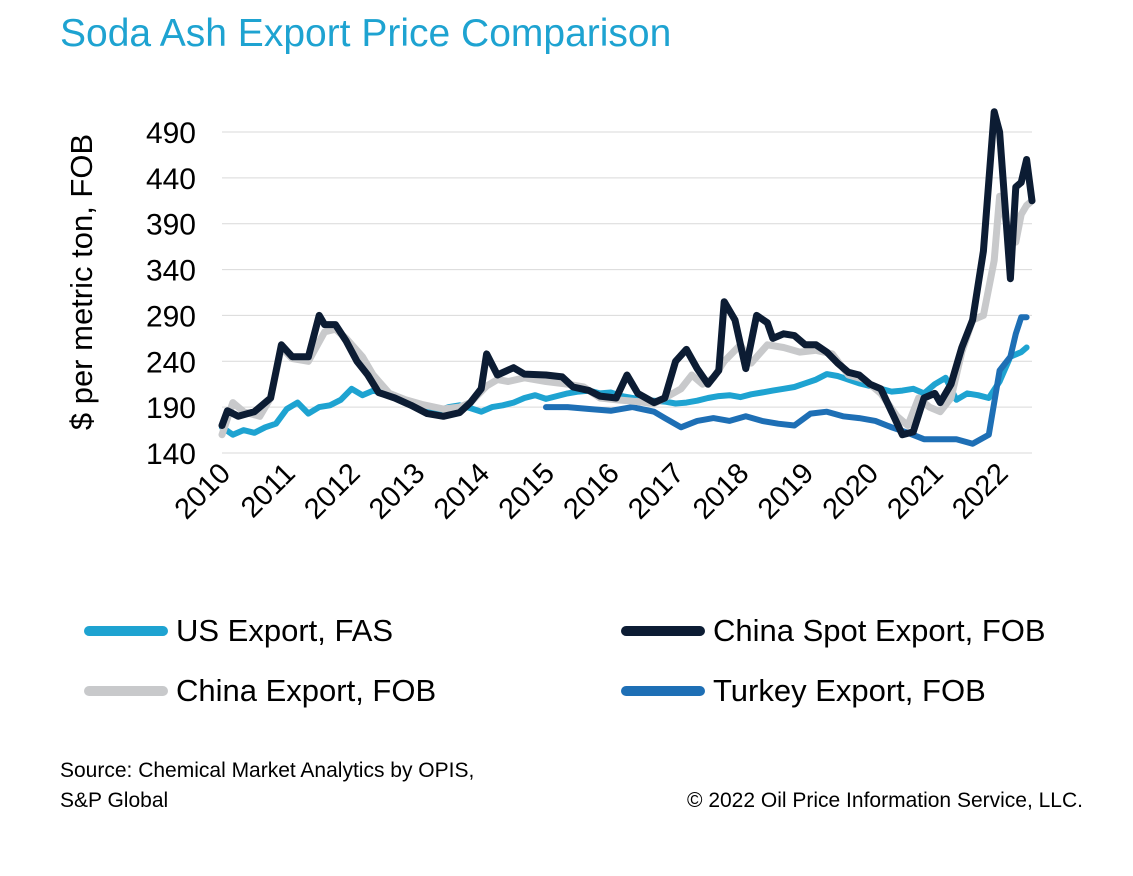  What do you see at coordinates (171, 362) in the screenshot?
I see `y-tick-label: 240` at bounding box center [171, 362].